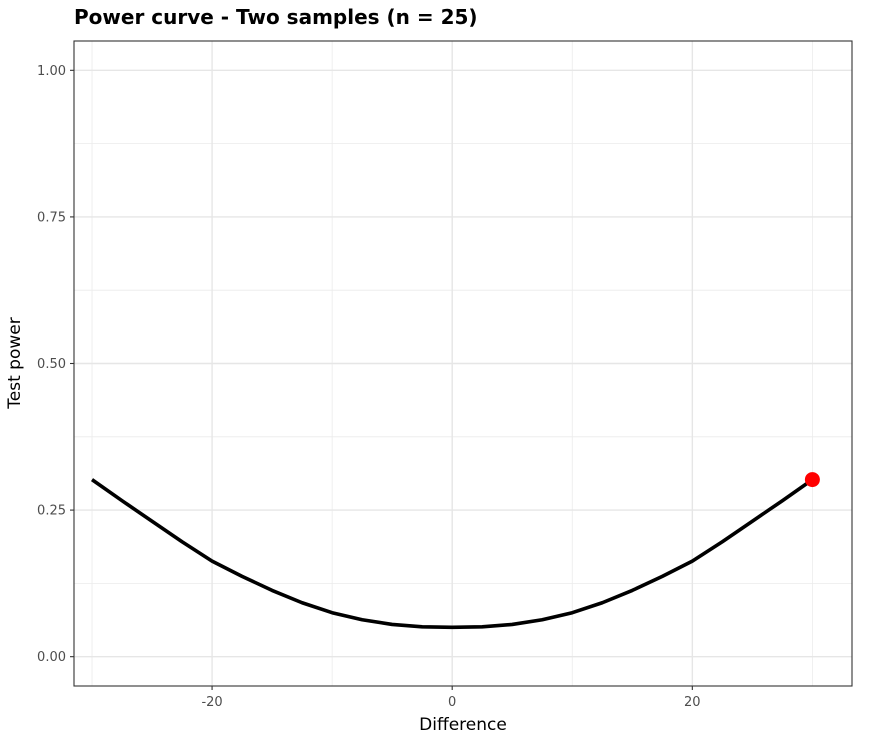  Describe the element at coordinates (812, 480) in the screenshot. I see `highlight-point` at that location.